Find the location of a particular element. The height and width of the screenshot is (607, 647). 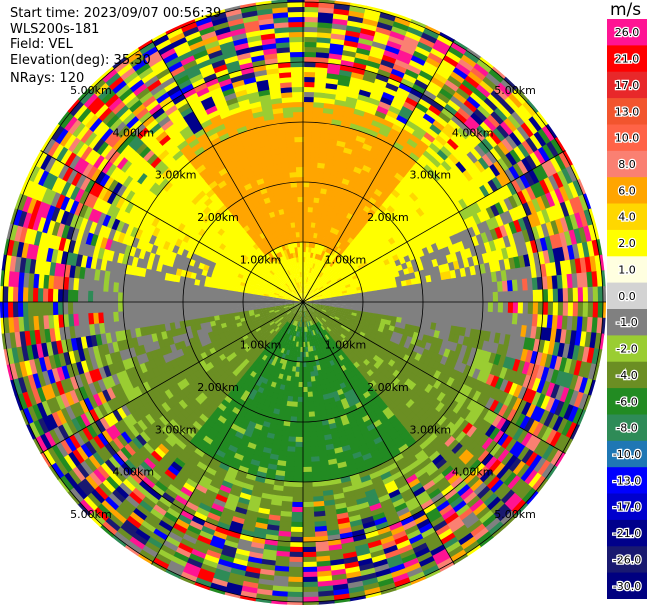

start-time-label: Start time: 2023/09/07 00:56:39 is located at coordinates (116, 13).